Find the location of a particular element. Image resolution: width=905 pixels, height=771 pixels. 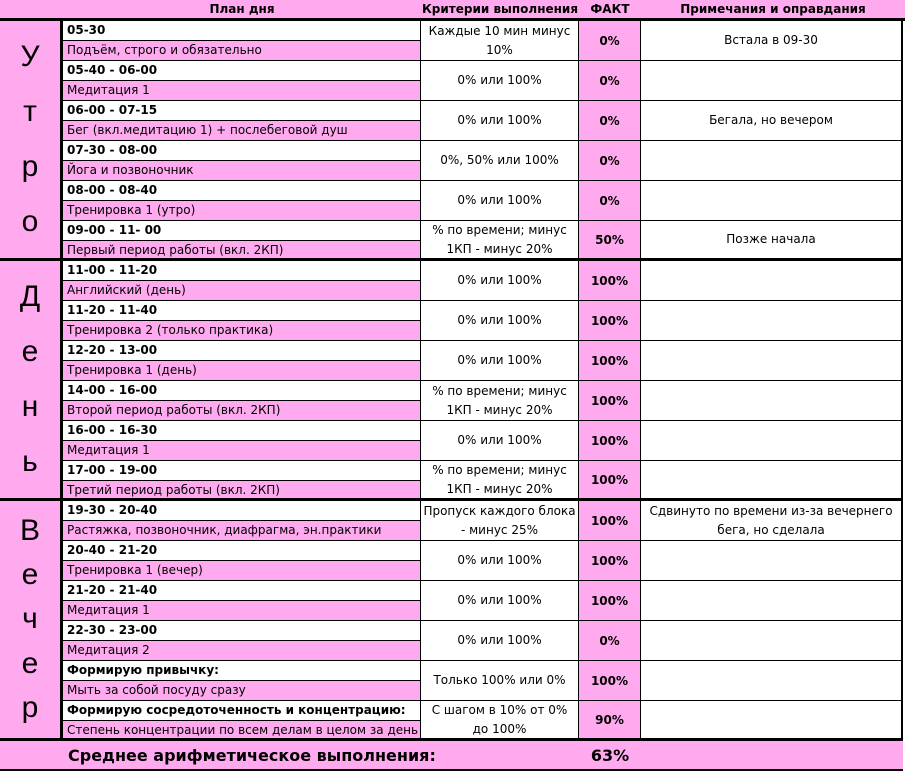

cell-time: 07-30 - 08-00 is located at coordinates (242, 151).